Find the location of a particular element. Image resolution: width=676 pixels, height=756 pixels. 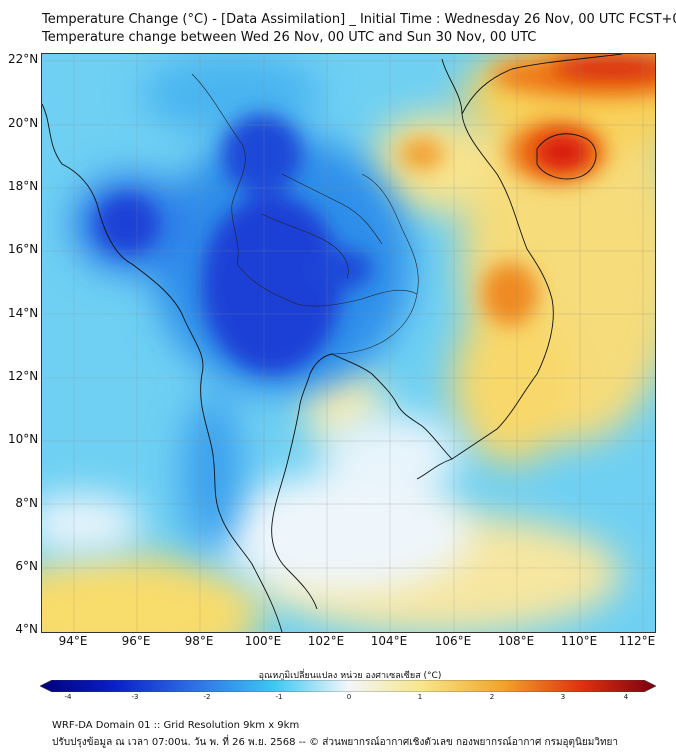

lat-label: 4°N is located at coordinates (26, 629).